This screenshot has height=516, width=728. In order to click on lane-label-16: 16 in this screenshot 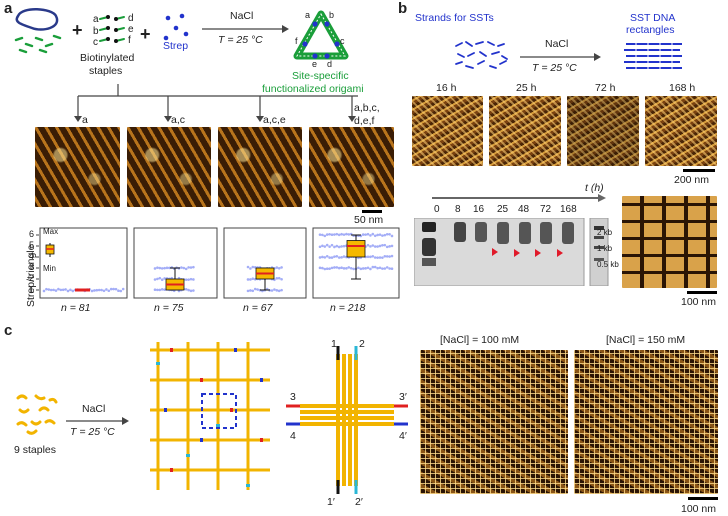, I will do `click(478, 209)`.